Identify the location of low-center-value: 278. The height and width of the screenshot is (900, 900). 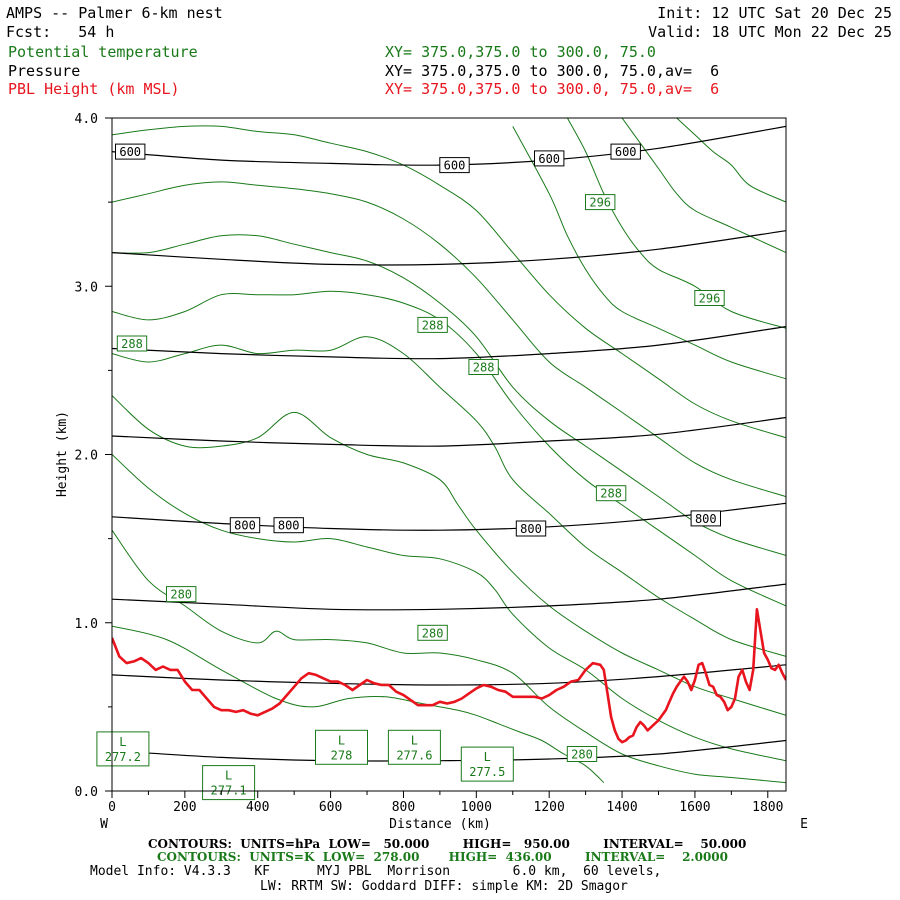
(342, 755).